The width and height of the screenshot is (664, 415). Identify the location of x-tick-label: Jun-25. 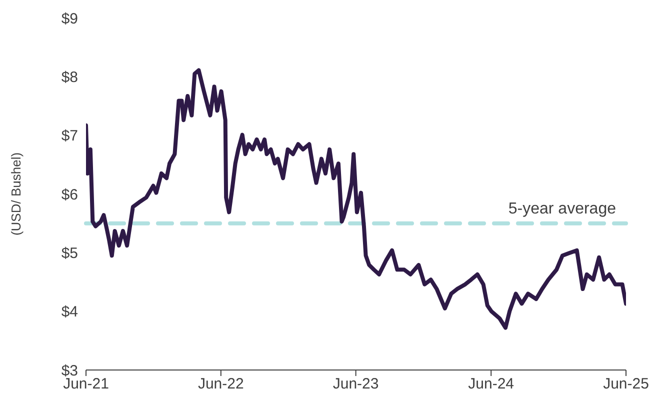
(626, 384).